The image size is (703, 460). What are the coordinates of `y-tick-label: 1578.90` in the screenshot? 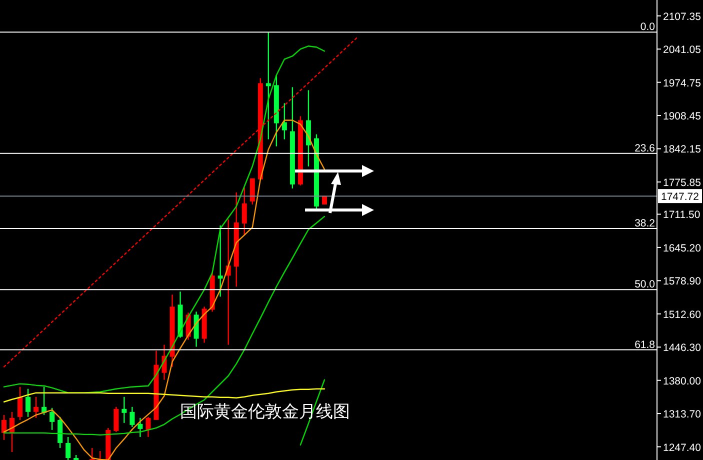 It's located at (682, 282).